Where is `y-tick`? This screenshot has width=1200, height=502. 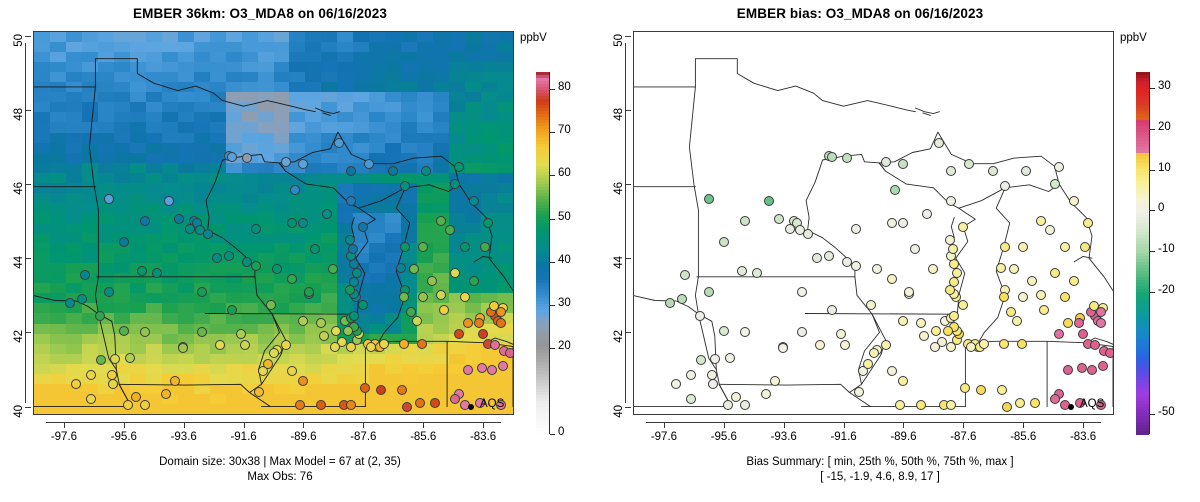 y-tick is located at coordinates (628, 259).